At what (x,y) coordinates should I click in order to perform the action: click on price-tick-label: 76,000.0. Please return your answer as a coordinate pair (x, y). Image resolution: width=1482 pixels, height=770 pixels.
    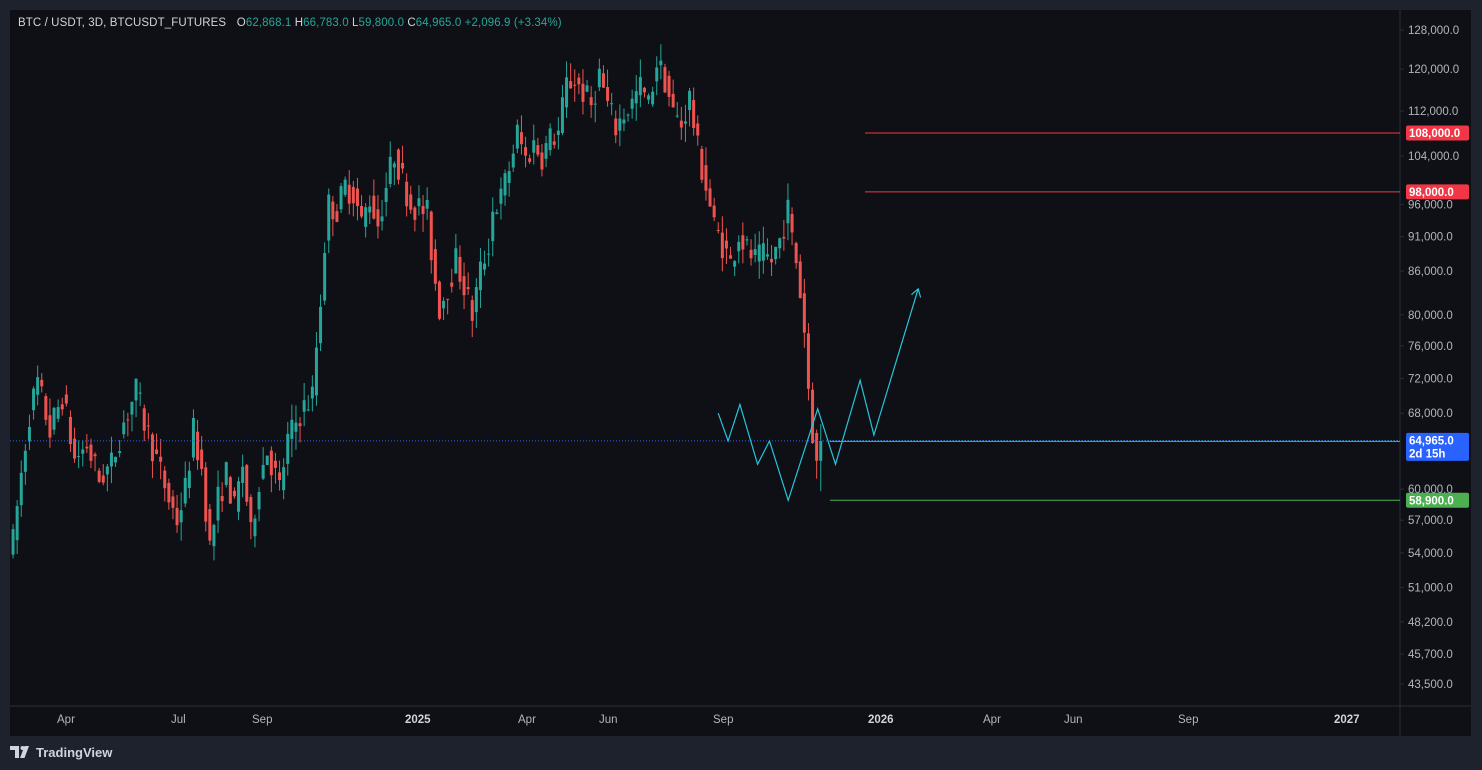
    Looking at the image, I should click on (1430, 347).